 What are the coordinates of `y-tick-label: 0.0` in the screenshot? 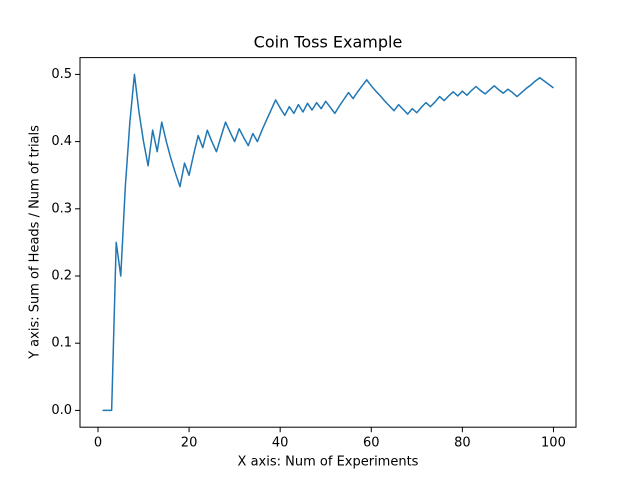 It's located at (61, 410).